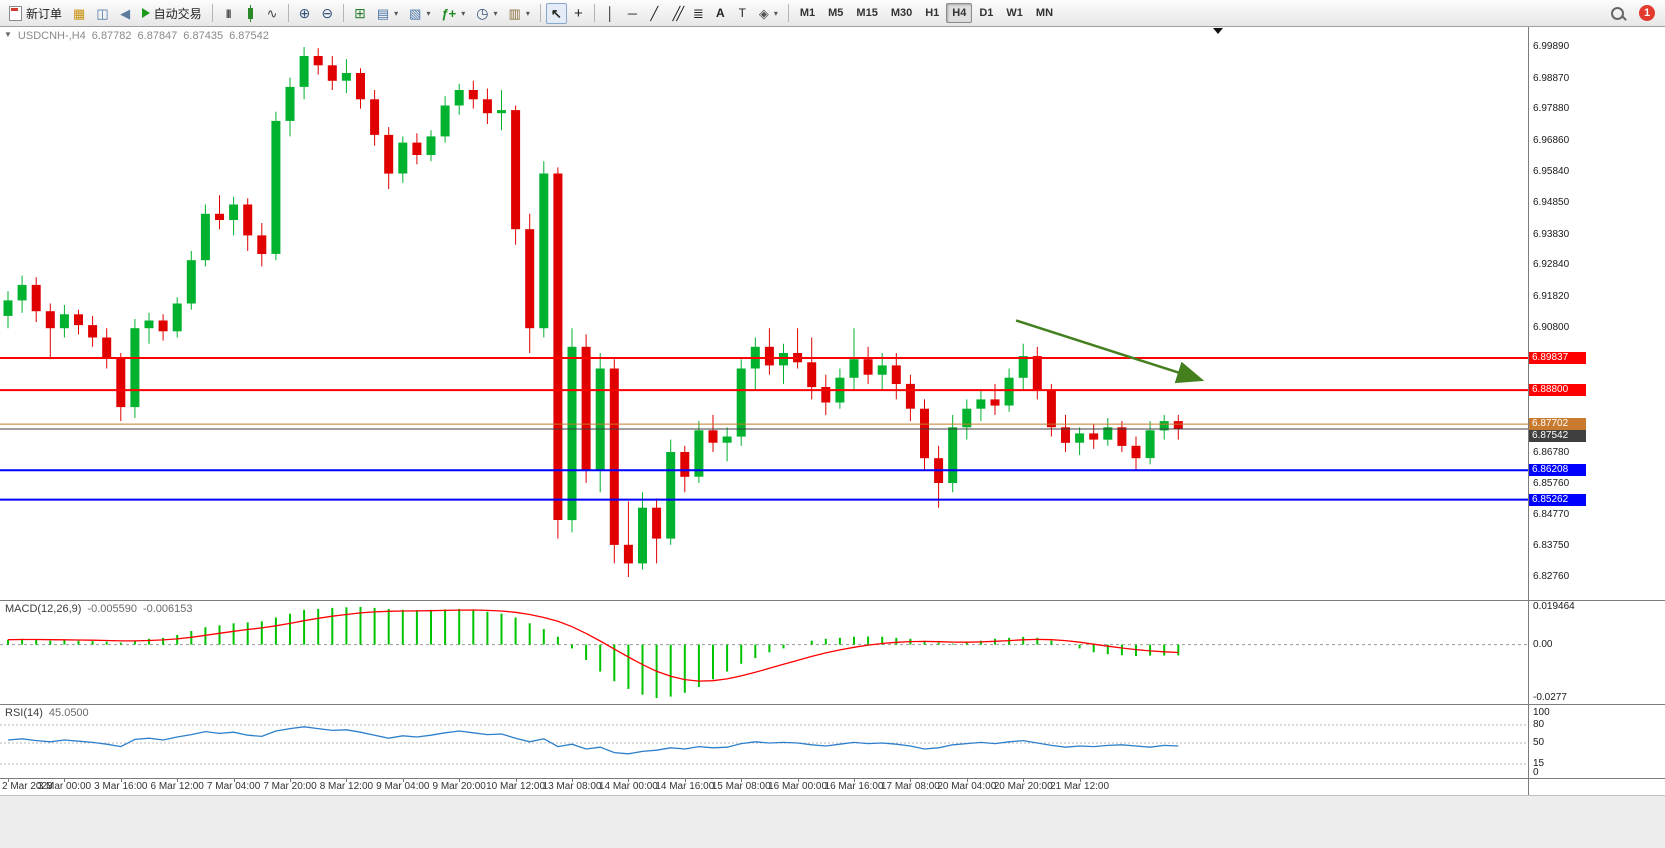  I want to click on label-tool-button: T, so click(742, 13).